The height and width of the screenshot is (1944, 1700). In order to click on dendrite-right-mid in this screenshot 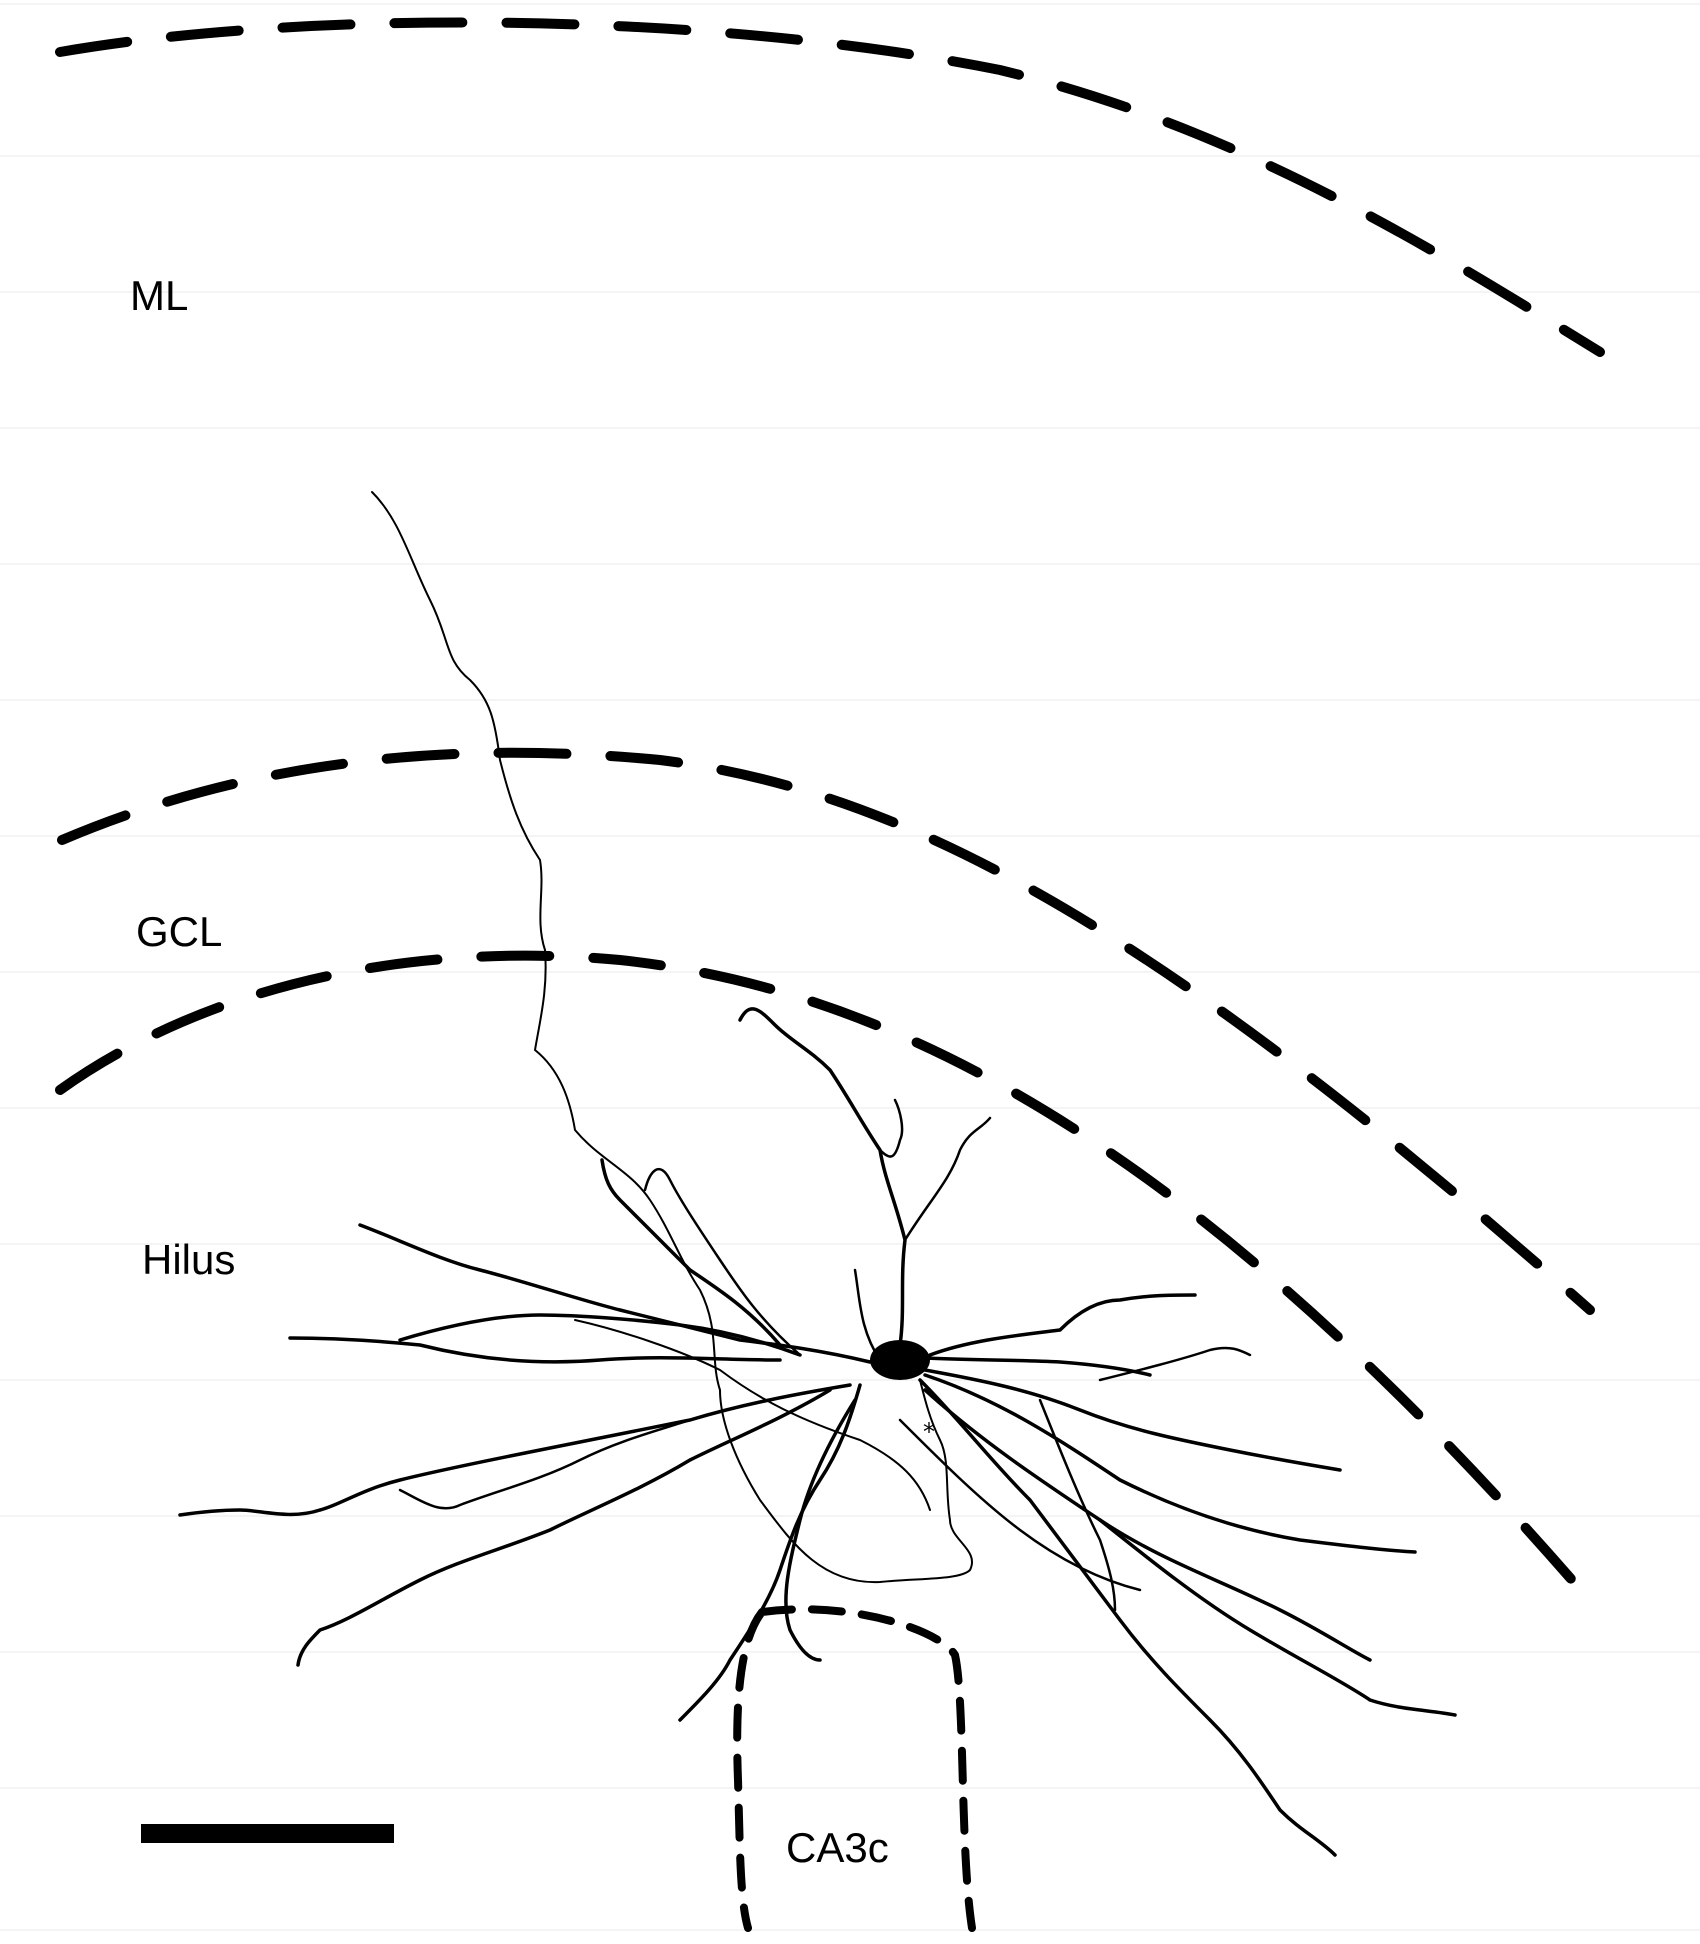, I will do `click(1132, 1420)`.